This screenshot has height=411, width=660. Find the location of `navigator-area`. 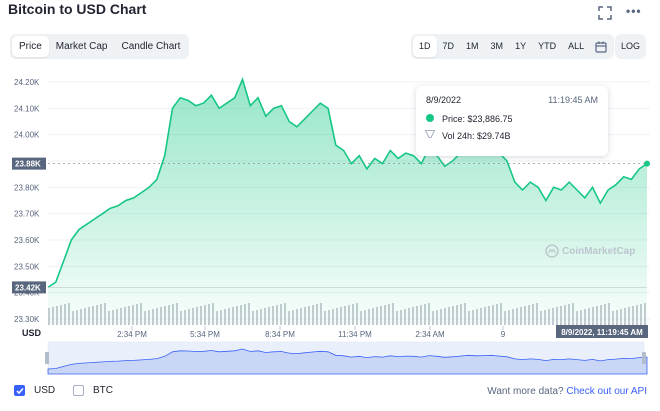

navigator-area is located at coordinates (347, 361).